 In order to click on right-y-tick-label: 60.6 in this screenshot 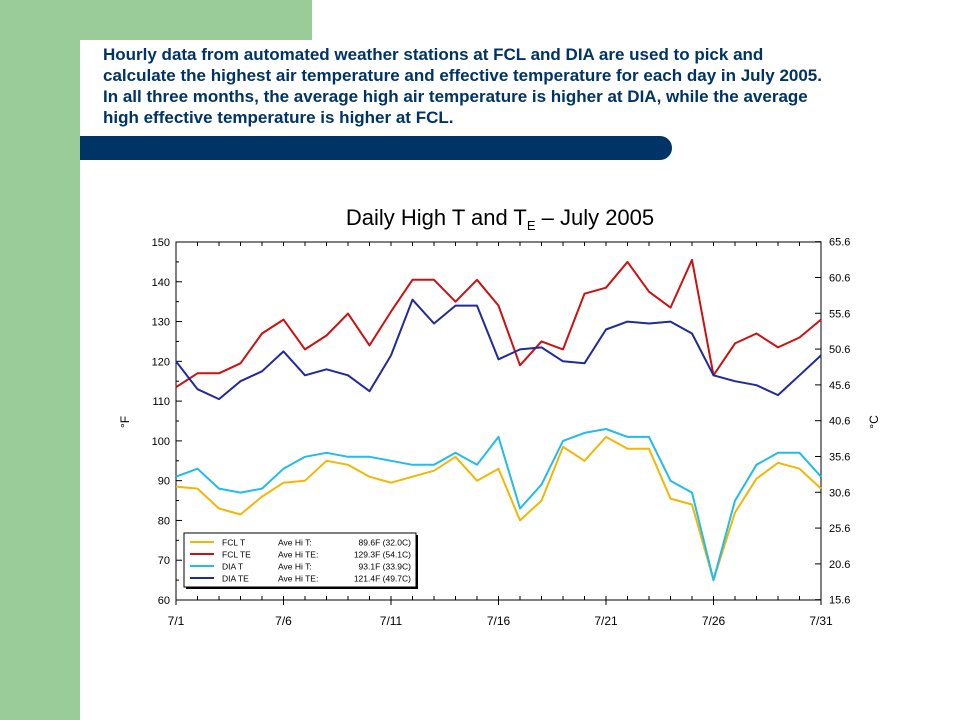, I will do `click(839, 278)`.